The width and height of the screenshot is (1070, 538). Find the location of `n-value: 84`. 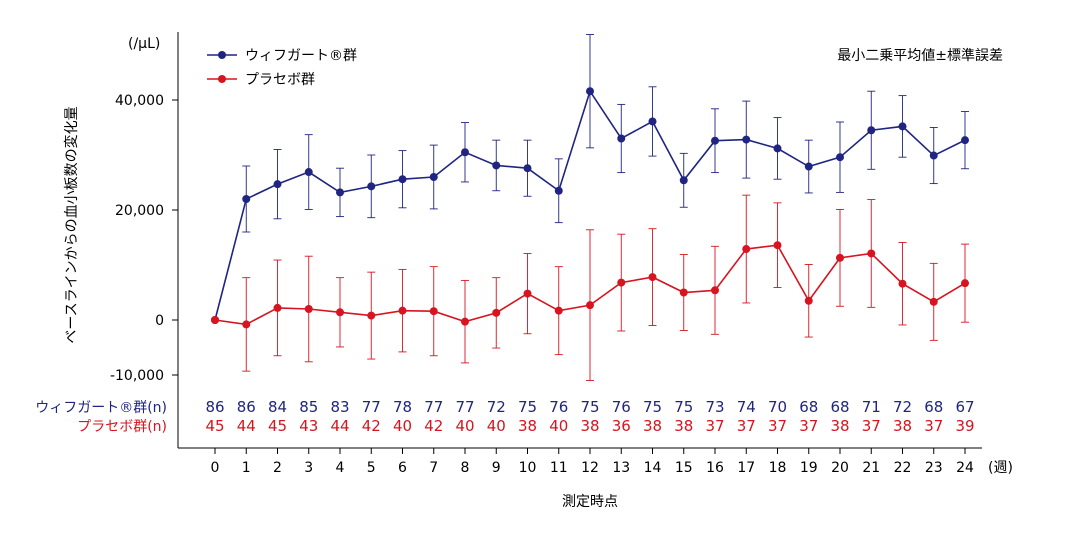

n-value: 84 is located at coordinates (277, 407).